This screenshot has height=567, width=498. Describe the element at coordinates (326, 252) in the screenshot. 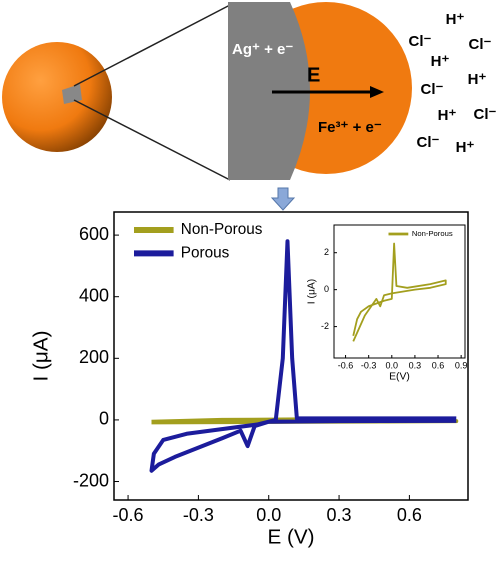

I see `y-tick-label: 2` at that location.